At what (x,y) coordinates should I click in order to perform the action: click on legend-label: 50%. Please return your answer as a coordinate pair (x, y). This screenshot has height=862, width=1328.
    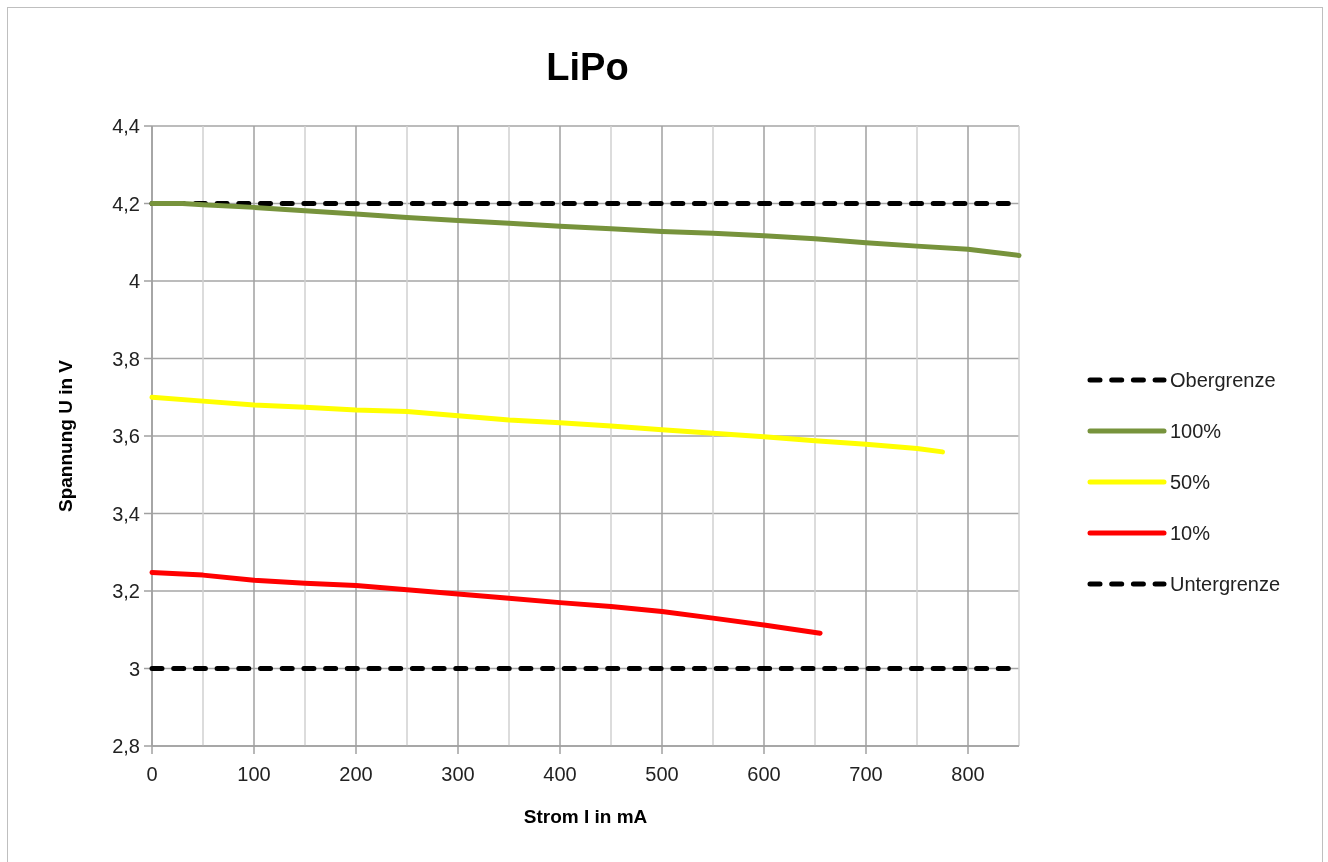
    Looking at the image, I should click on (1190, 482).